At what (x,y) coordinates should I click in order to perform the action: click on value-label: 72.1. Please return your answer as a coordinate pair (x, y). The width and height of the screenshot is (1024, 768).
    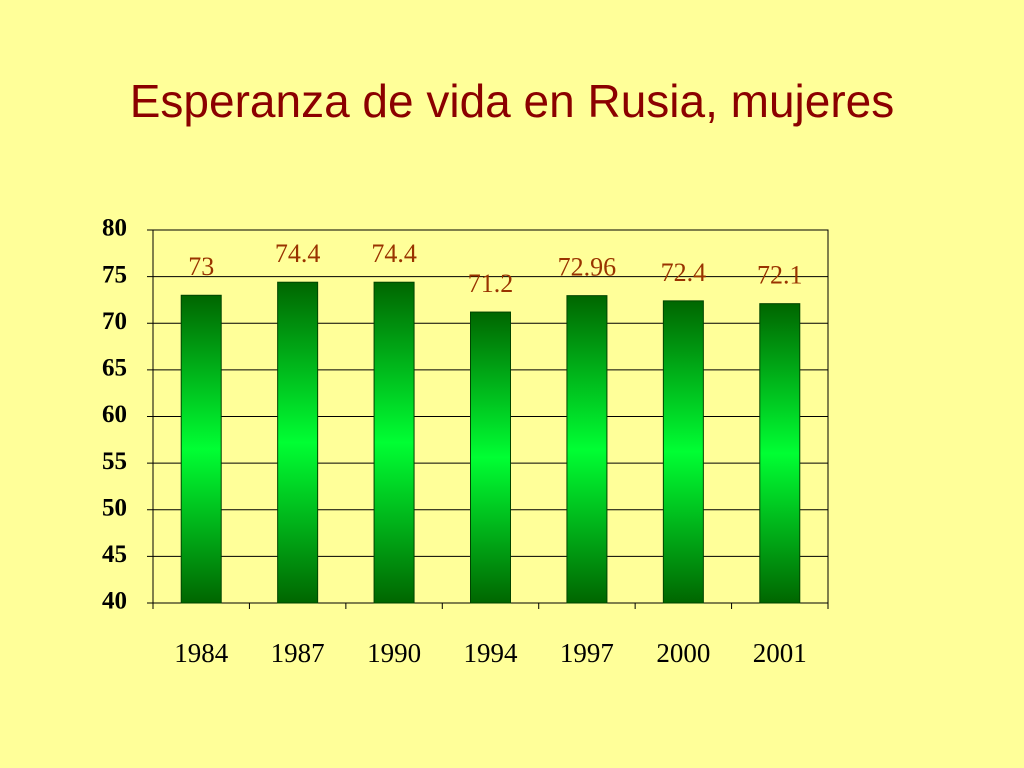
    Looking at the image, I should click on (780, 275).